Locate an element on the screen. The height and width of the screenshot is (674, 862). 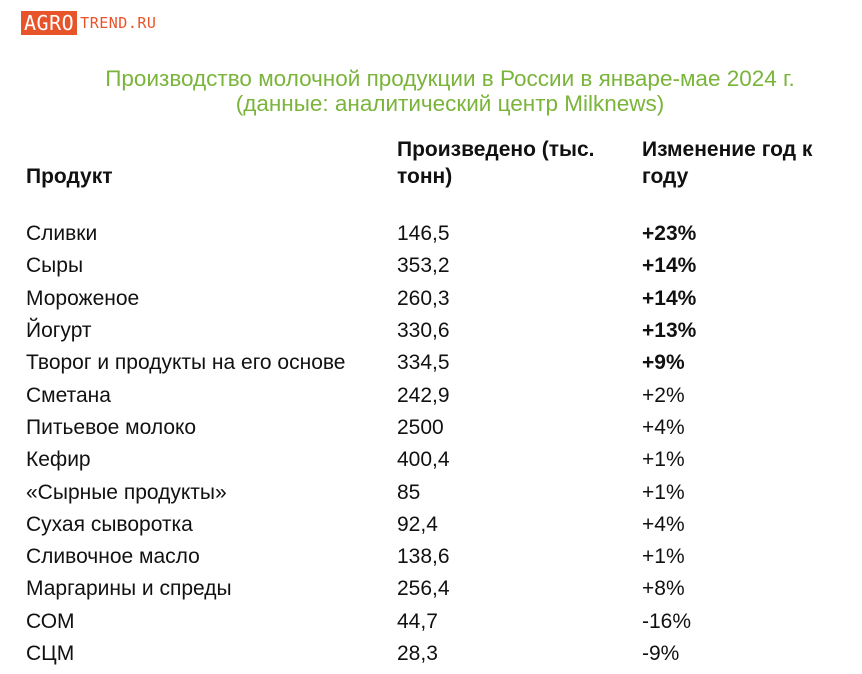
table-row: СОМ 44,7 -16% is located at coordinates (434, 622).